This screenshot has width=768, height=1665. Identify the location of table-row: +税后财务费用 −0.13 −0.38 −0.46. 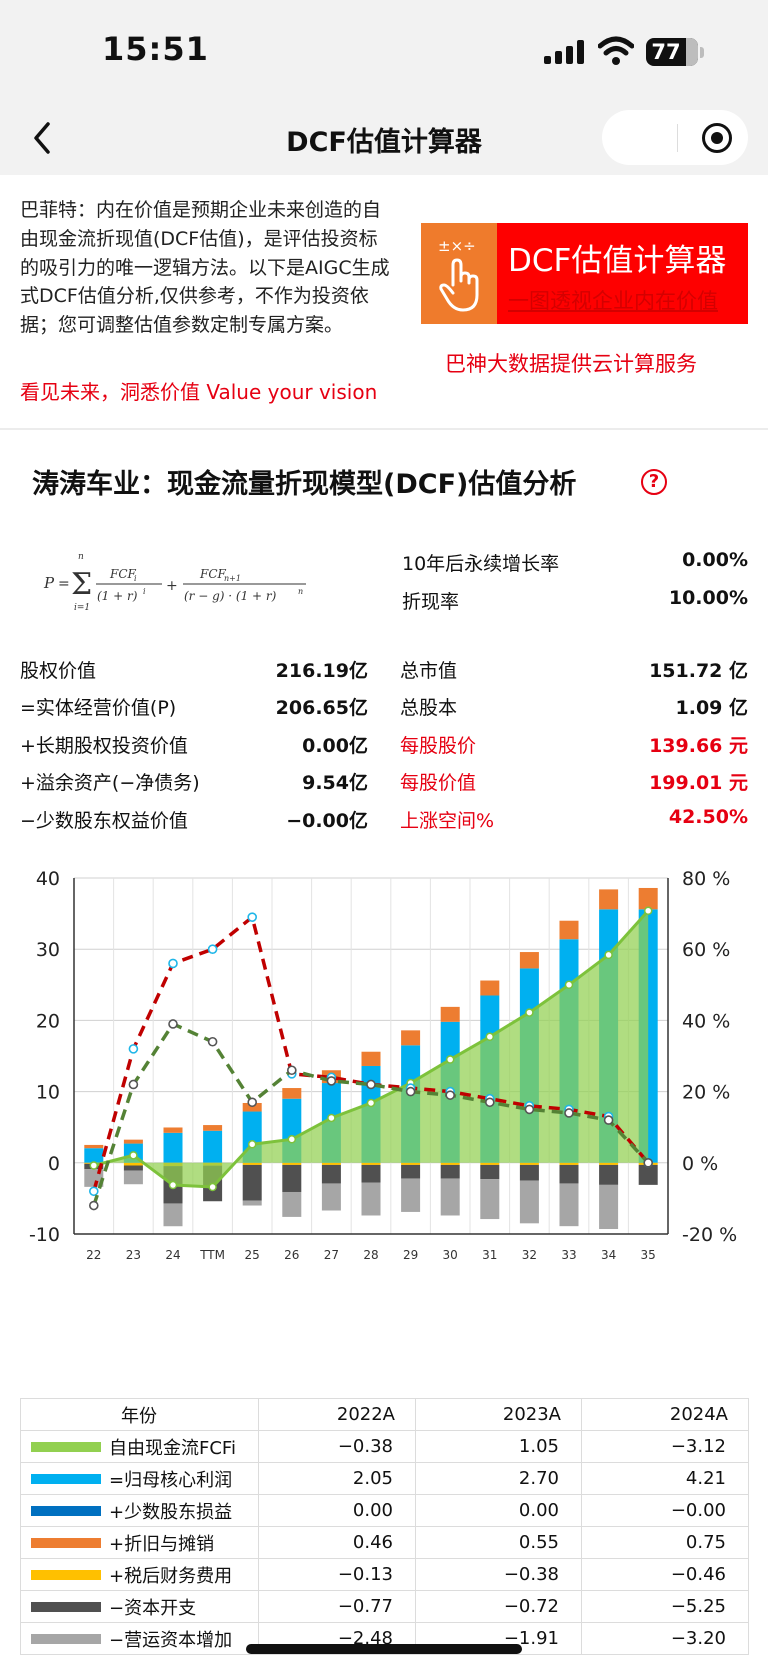
(384, 1574).